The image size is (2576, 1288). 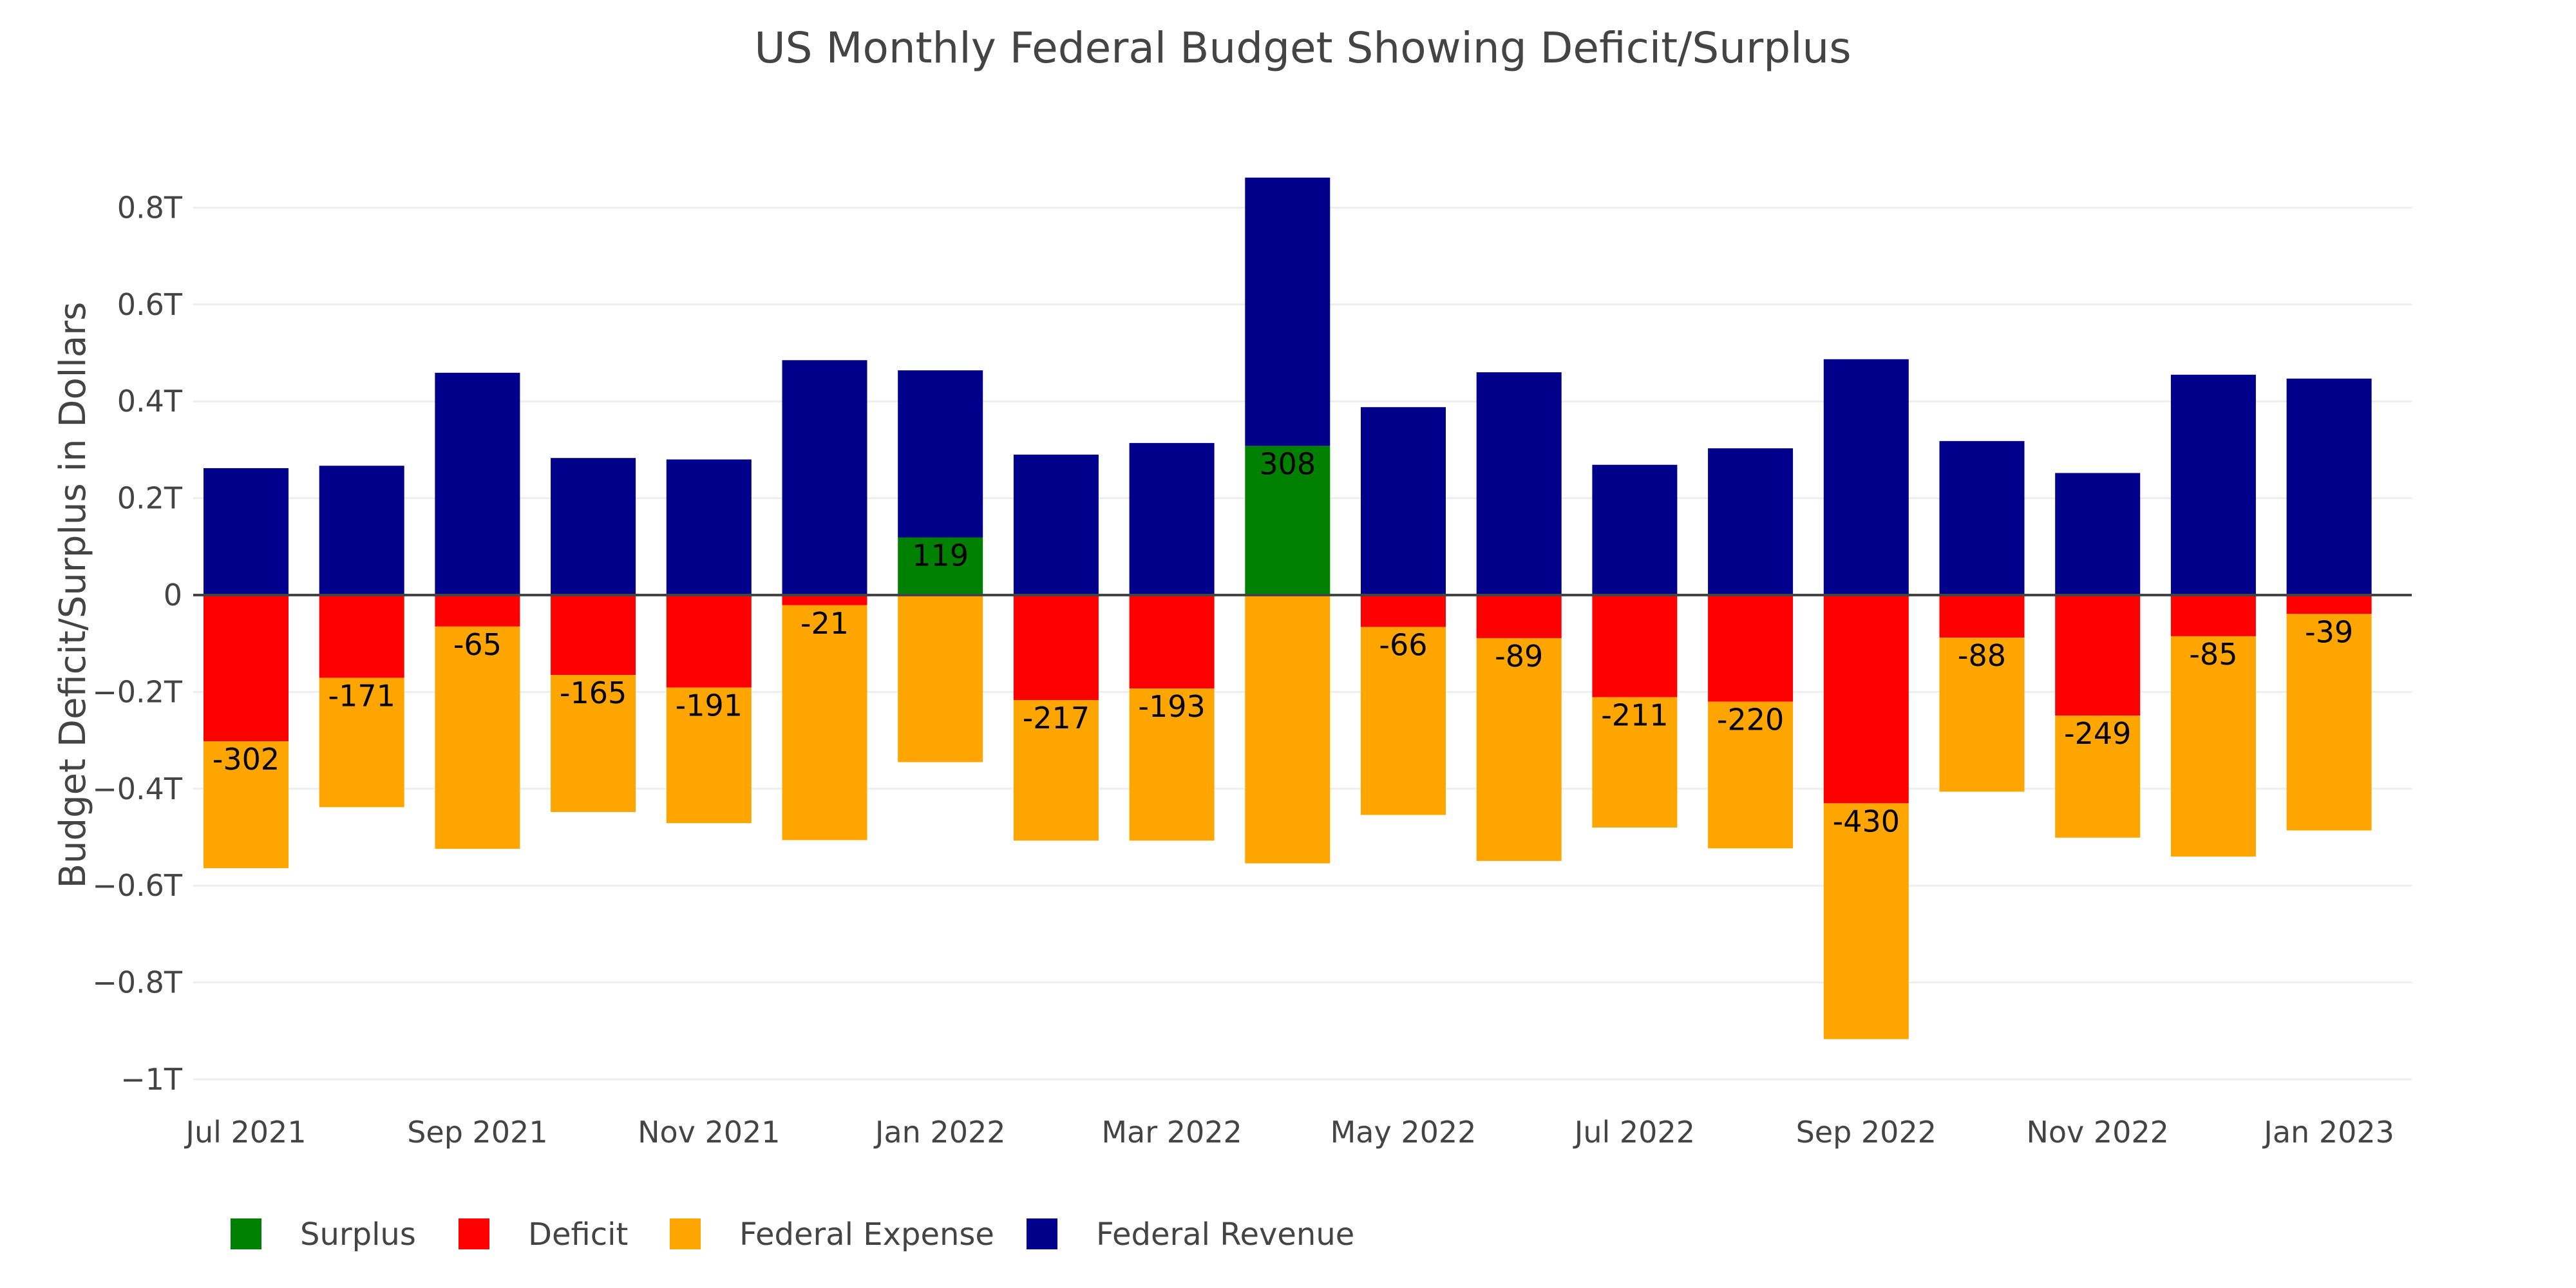 I want to click on y-tick-label: 0, so click(x=173, y=595).